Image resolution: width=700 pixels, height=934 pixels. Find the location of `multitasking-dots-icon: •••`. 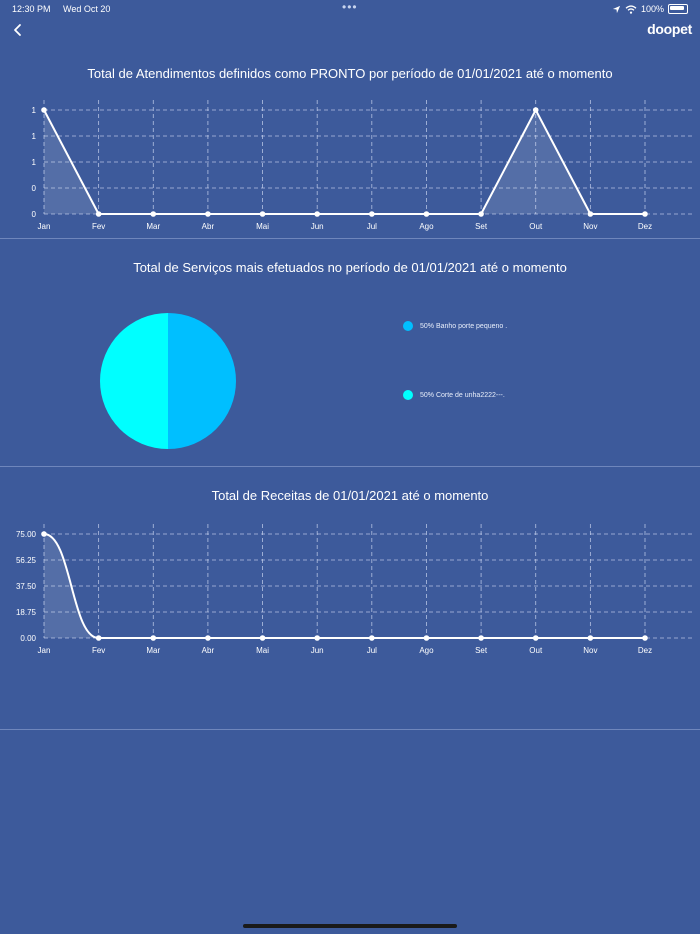

multitasking-dots-icon: ••• is located at coordinates (350, 7).